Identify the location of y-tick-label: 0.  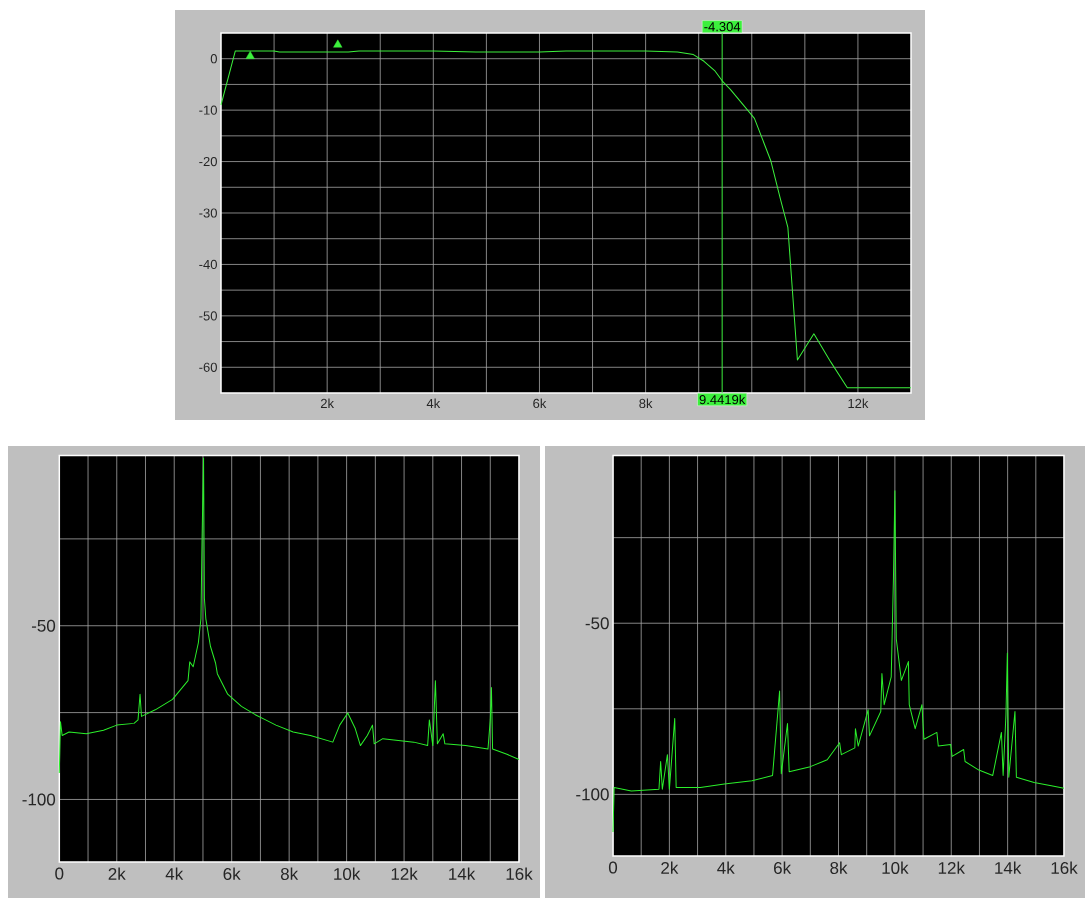
(213, 59).